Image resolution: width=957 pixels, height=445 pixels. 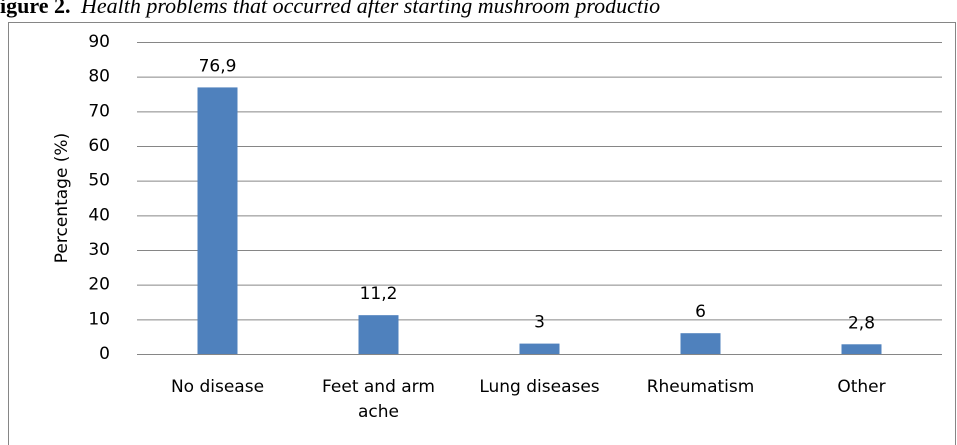 What do you see at coordinates (99, 77) in the screenshot?
I see `y-tick-label: 80` at bounding box center [99, 77].